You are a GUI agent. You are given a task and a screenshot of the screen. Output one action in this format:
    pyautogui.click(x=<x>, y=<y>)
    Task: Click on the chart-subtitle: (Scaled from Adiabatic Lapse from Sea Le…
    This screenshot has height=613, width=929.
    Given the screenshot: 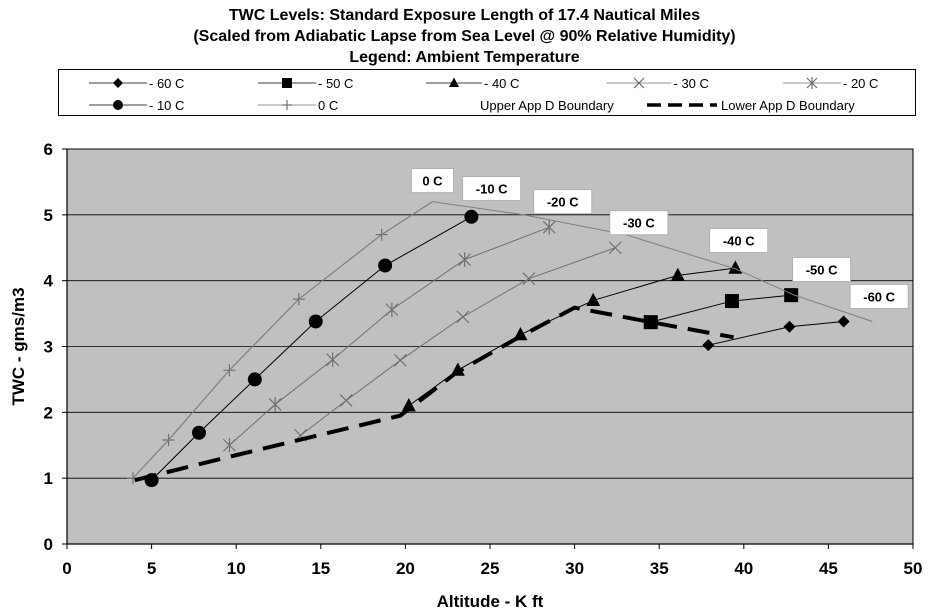 What is the action you would take?
    pyautogui.click(x=464, y=36)
    